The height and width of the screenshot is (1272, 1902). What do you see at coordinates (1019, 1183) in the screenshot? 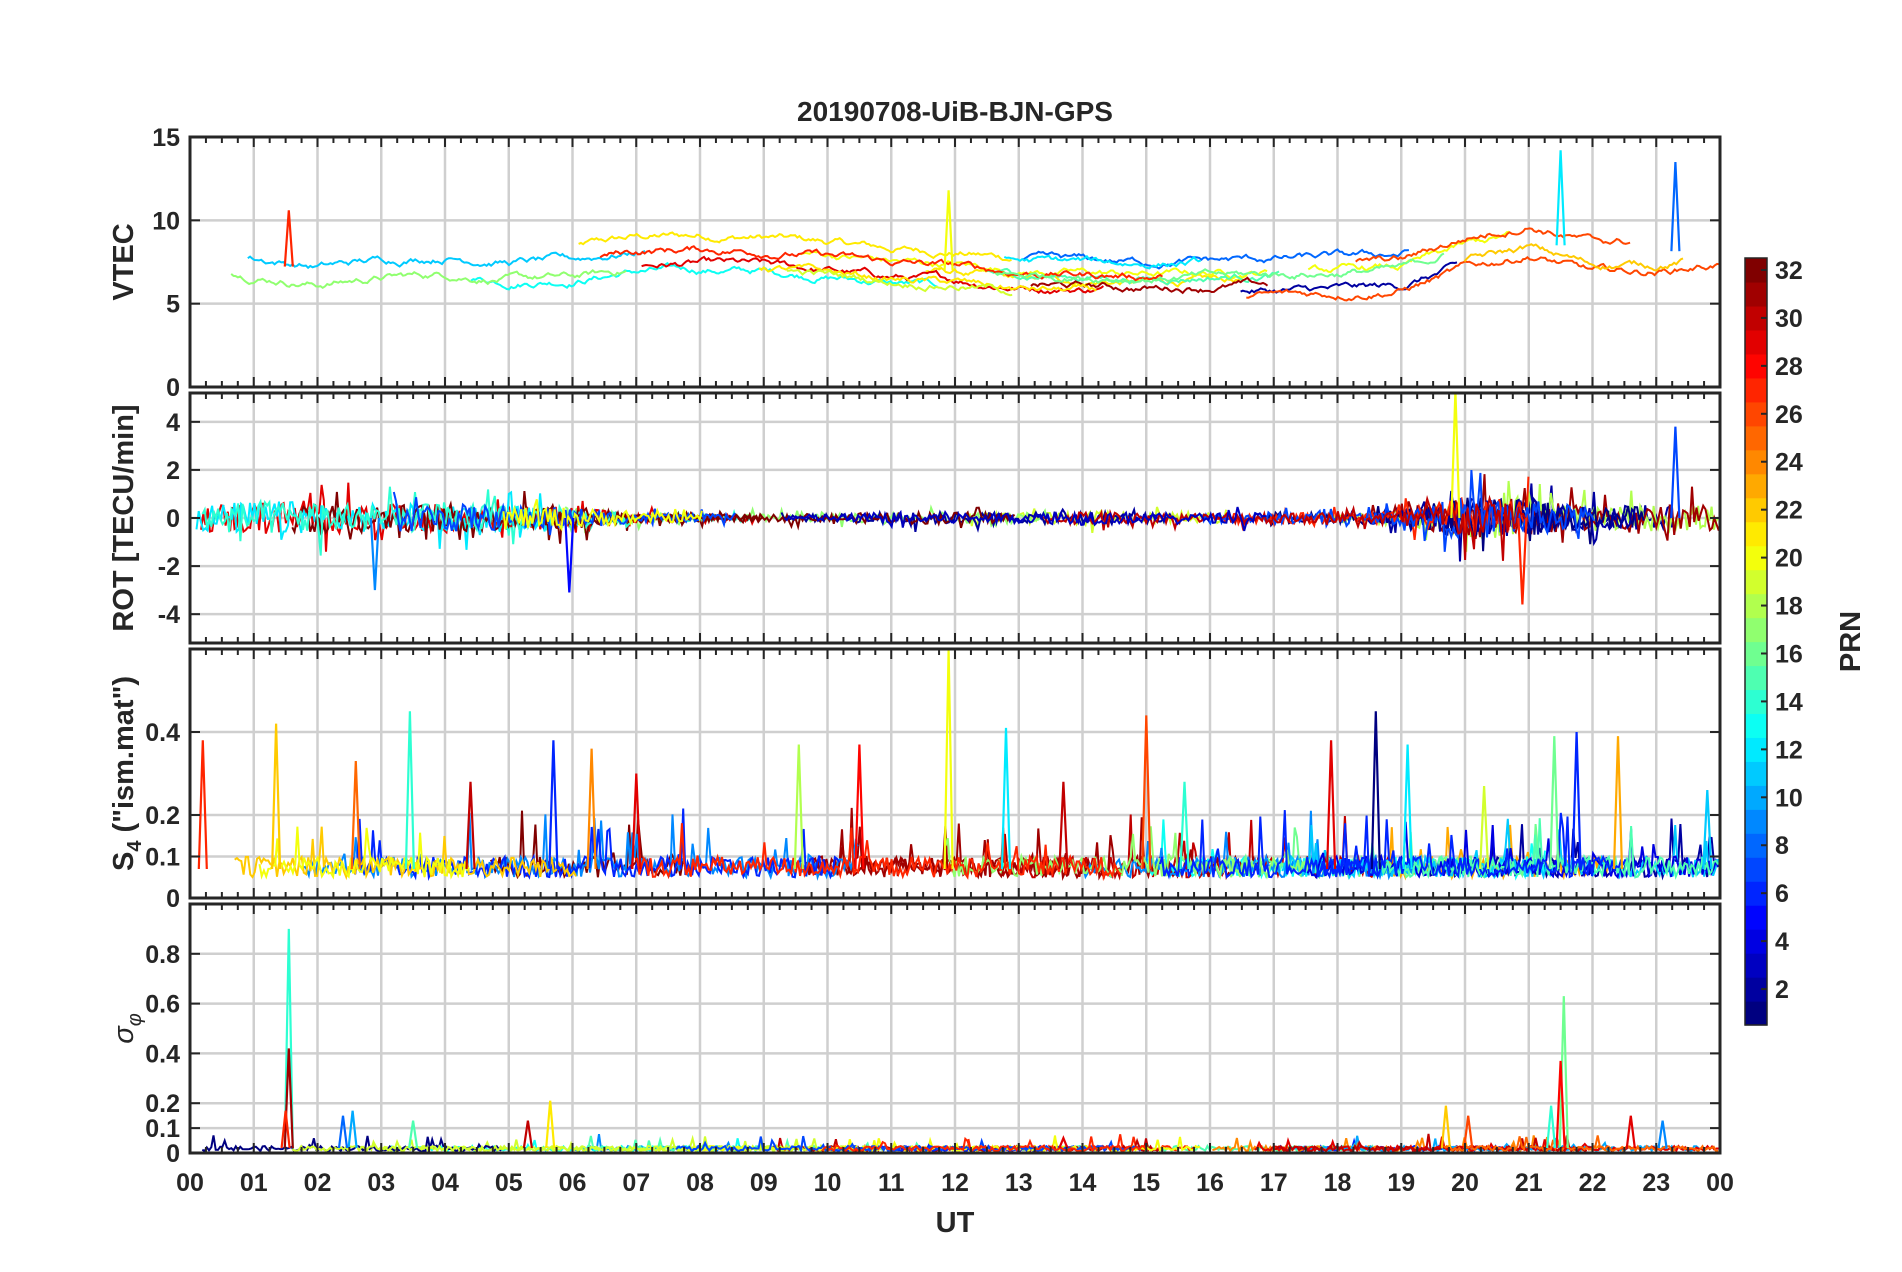
I see `x-tick-label: 13` at bounding box center [1019, 1183].